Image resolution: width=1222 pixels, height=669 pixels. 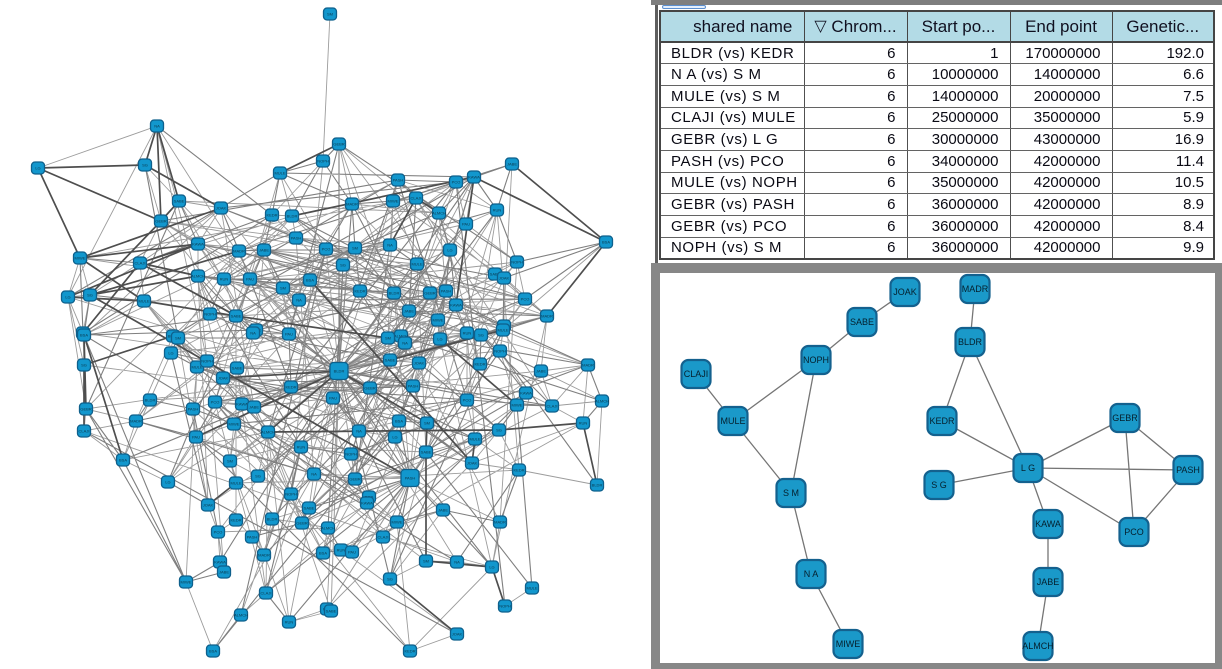 I want to click on svg-text: L G, so click(x=1028, y=468).